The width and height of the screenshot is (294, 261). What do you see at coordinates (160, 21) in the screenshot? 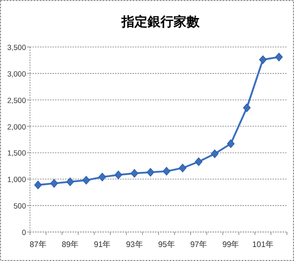
I see `chart-title: 指定銀行家數` at bounding box center [160, 21].